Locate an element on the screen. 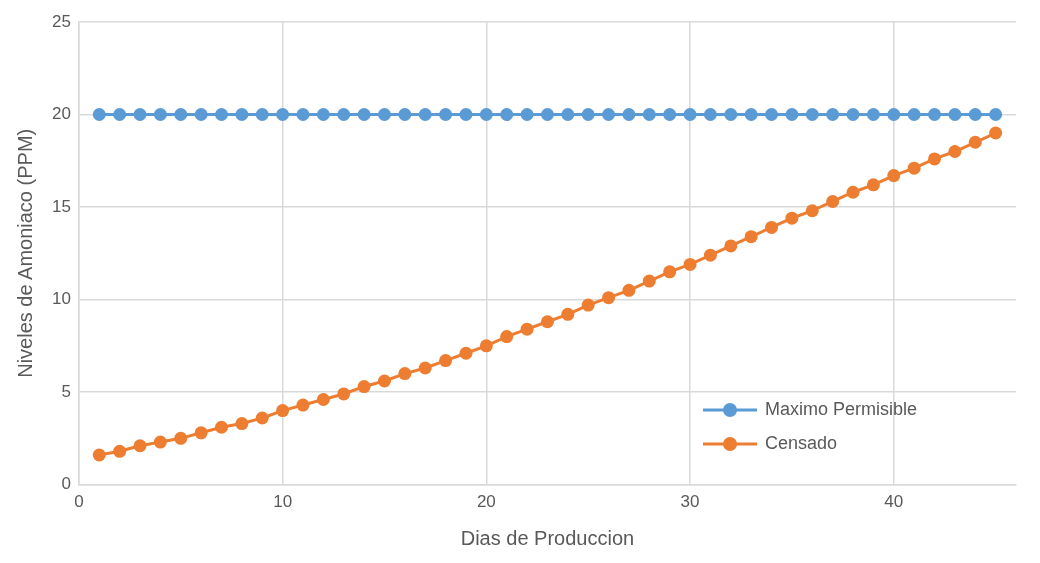 The height and width of the screenshot is (563, 1040). x-axis-title: Dias de Produccion is located at coordinates (547, 537).